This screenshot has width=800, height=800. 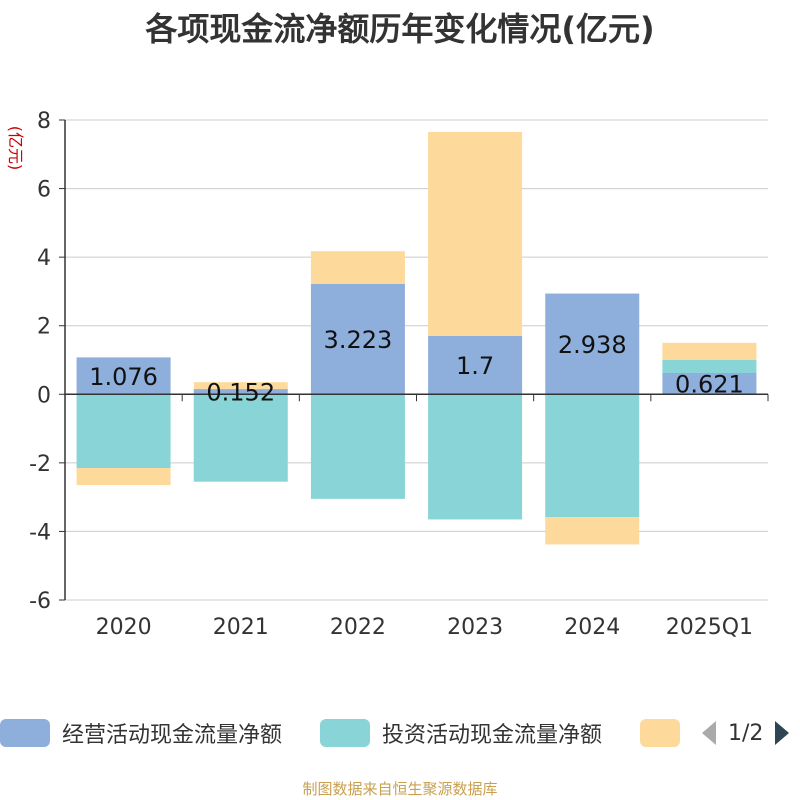 I want to click on legend-swatch-investing, so click(x=345, y=733).